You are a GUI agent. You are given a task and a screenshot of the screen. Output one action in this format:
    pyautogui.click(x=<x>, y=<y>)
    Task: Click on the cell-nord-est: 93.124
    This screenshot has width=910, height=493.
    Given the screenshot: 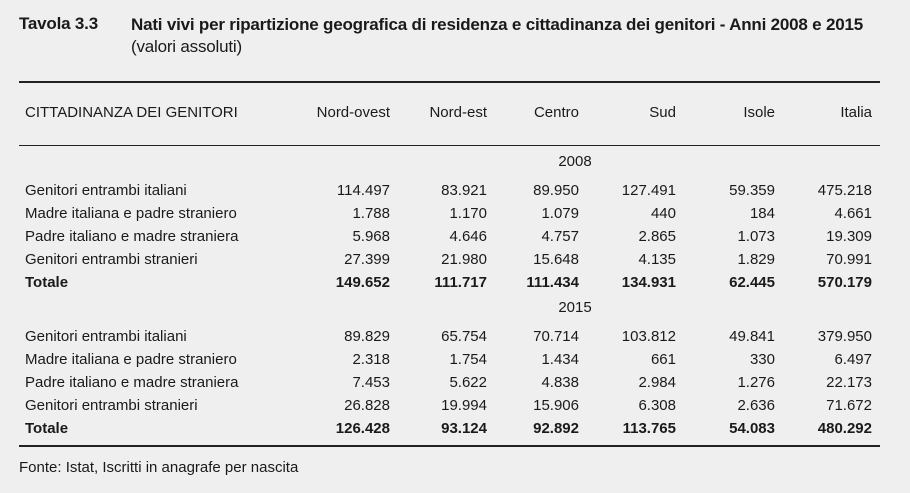 What is the action you would take?
    pyautogui.click(x=464, y=428)
    